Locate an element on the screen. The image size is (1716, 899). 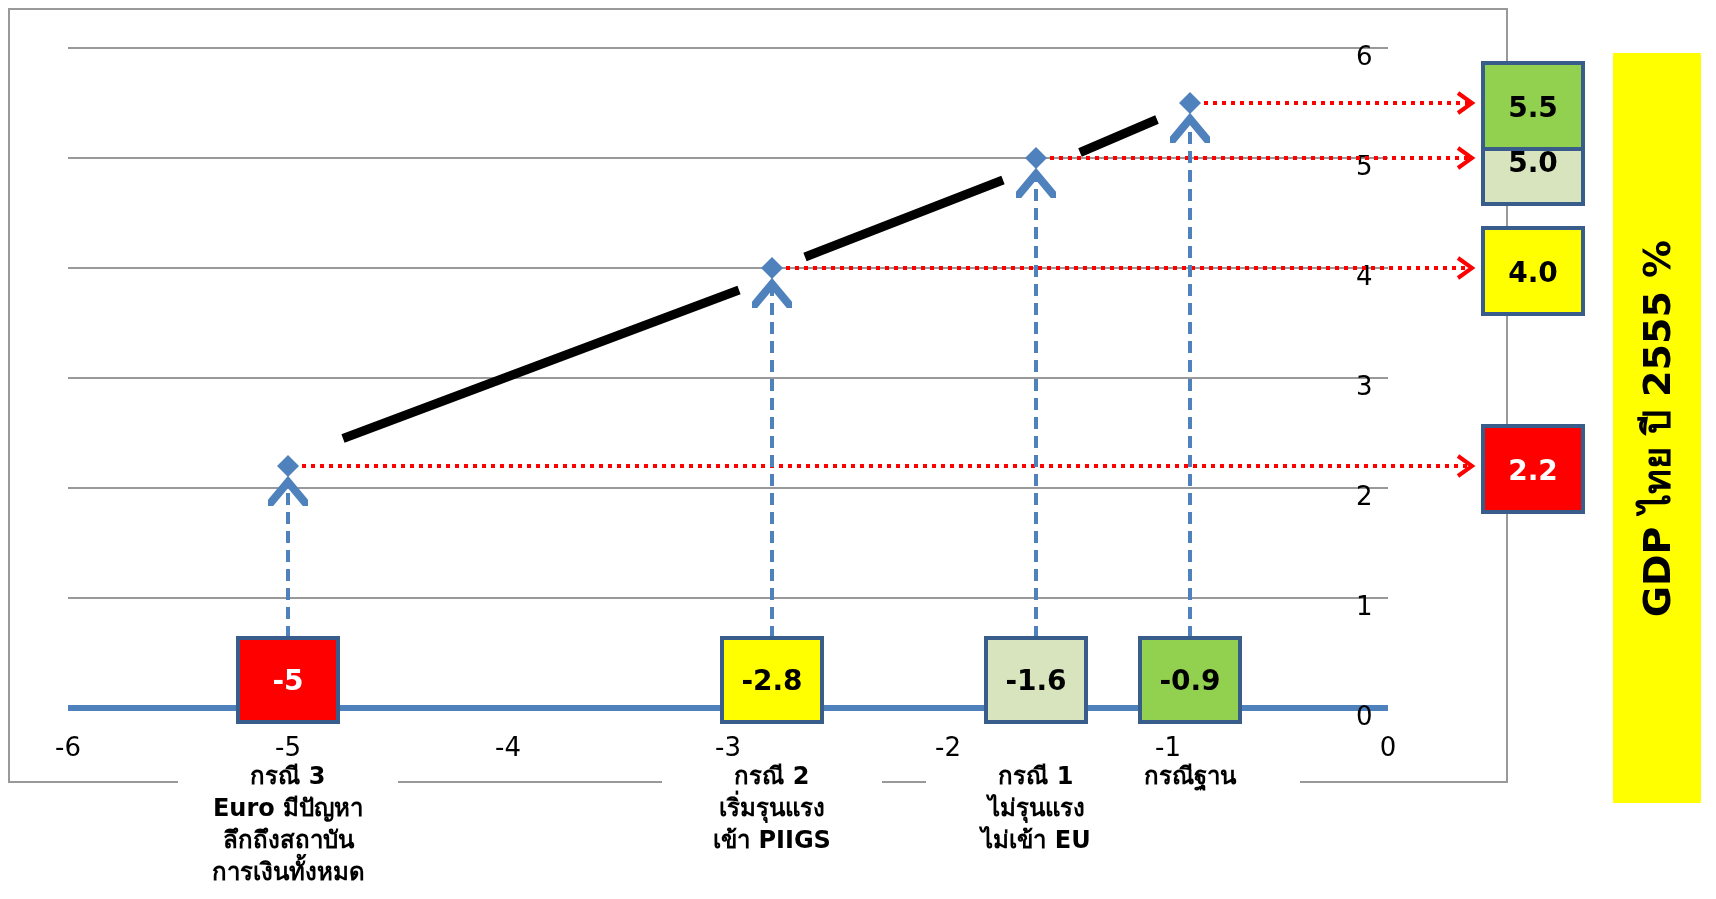
x-tick-label: -3 is located at coordinates (728, 747).